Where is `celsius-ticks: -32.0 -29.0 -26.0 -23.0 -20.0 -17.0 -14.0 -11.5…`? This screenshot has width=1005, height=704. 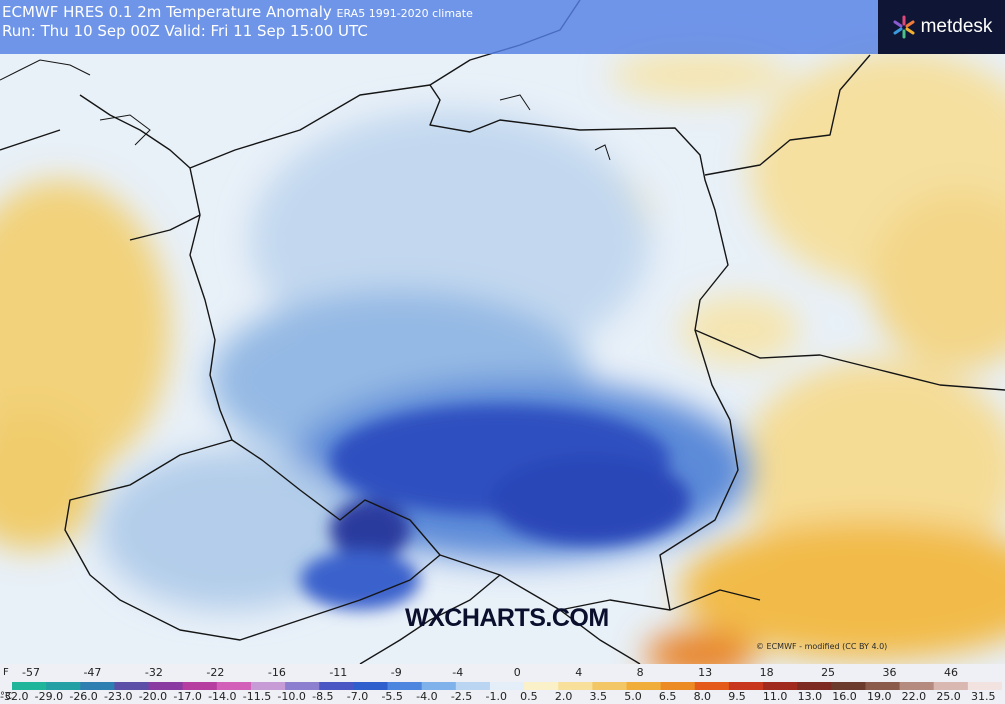
celsius-ticks: -32.0 -29.0 -26.0 -23.0 -20.0 -17.0 -14.0 -11.5… is located at coordinates (502, 696).